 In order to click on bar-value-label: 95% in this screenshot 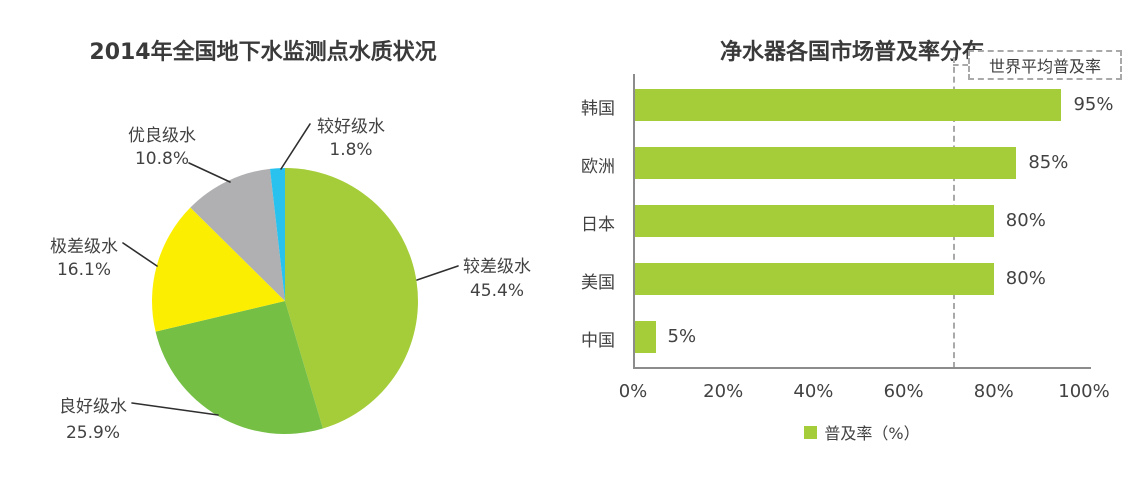, I will do `click(1093, 104)`.